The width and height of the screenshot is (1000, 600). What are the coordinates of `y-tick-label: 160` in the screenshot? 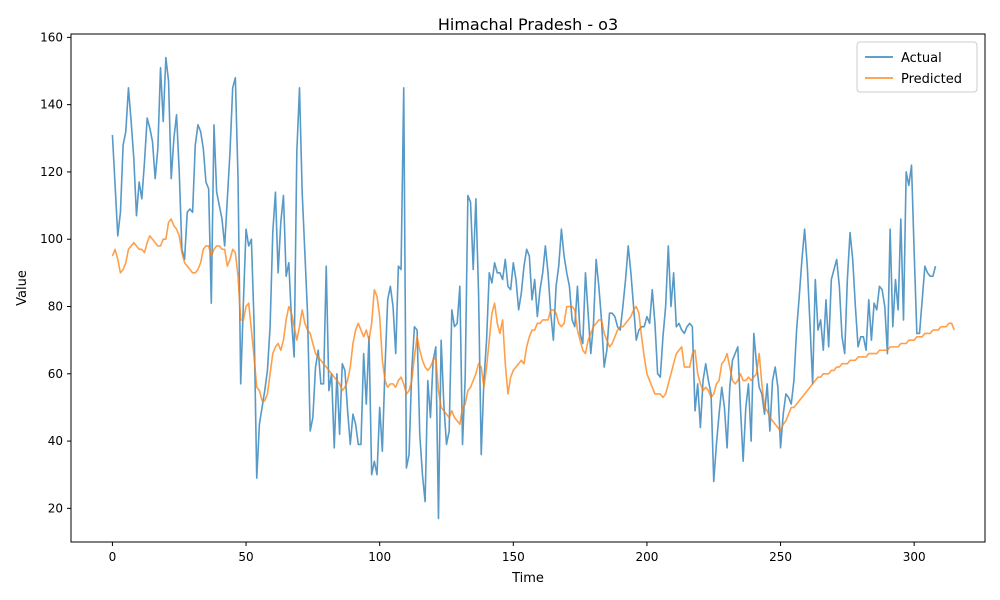 It's located at (51, 37).